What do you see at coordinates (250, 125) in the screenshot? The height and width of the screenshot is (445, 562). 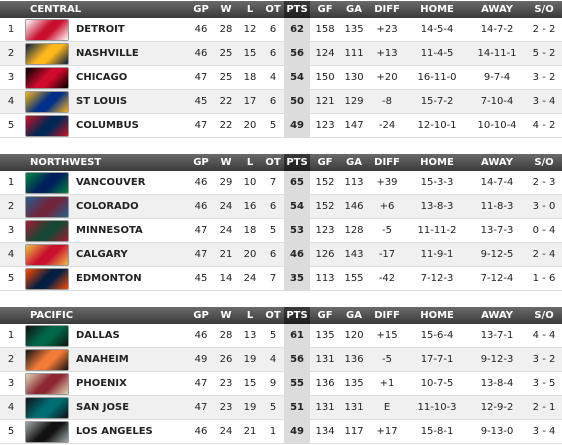 I see `stat-cell: 20` at bounding box center [250, 125].